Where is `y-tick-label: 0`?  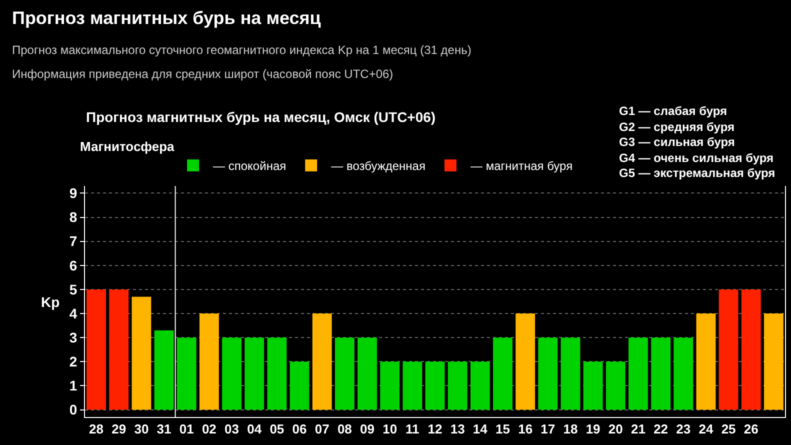 y-tick-label: 0 is located at coordinates (73, 410).